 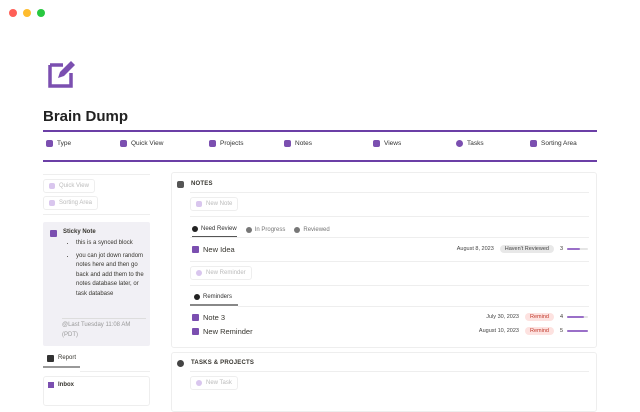 What do you see at coordinates (287, 143) in the screenshot?
I see `document-icon` at bounding box center [287, 143].